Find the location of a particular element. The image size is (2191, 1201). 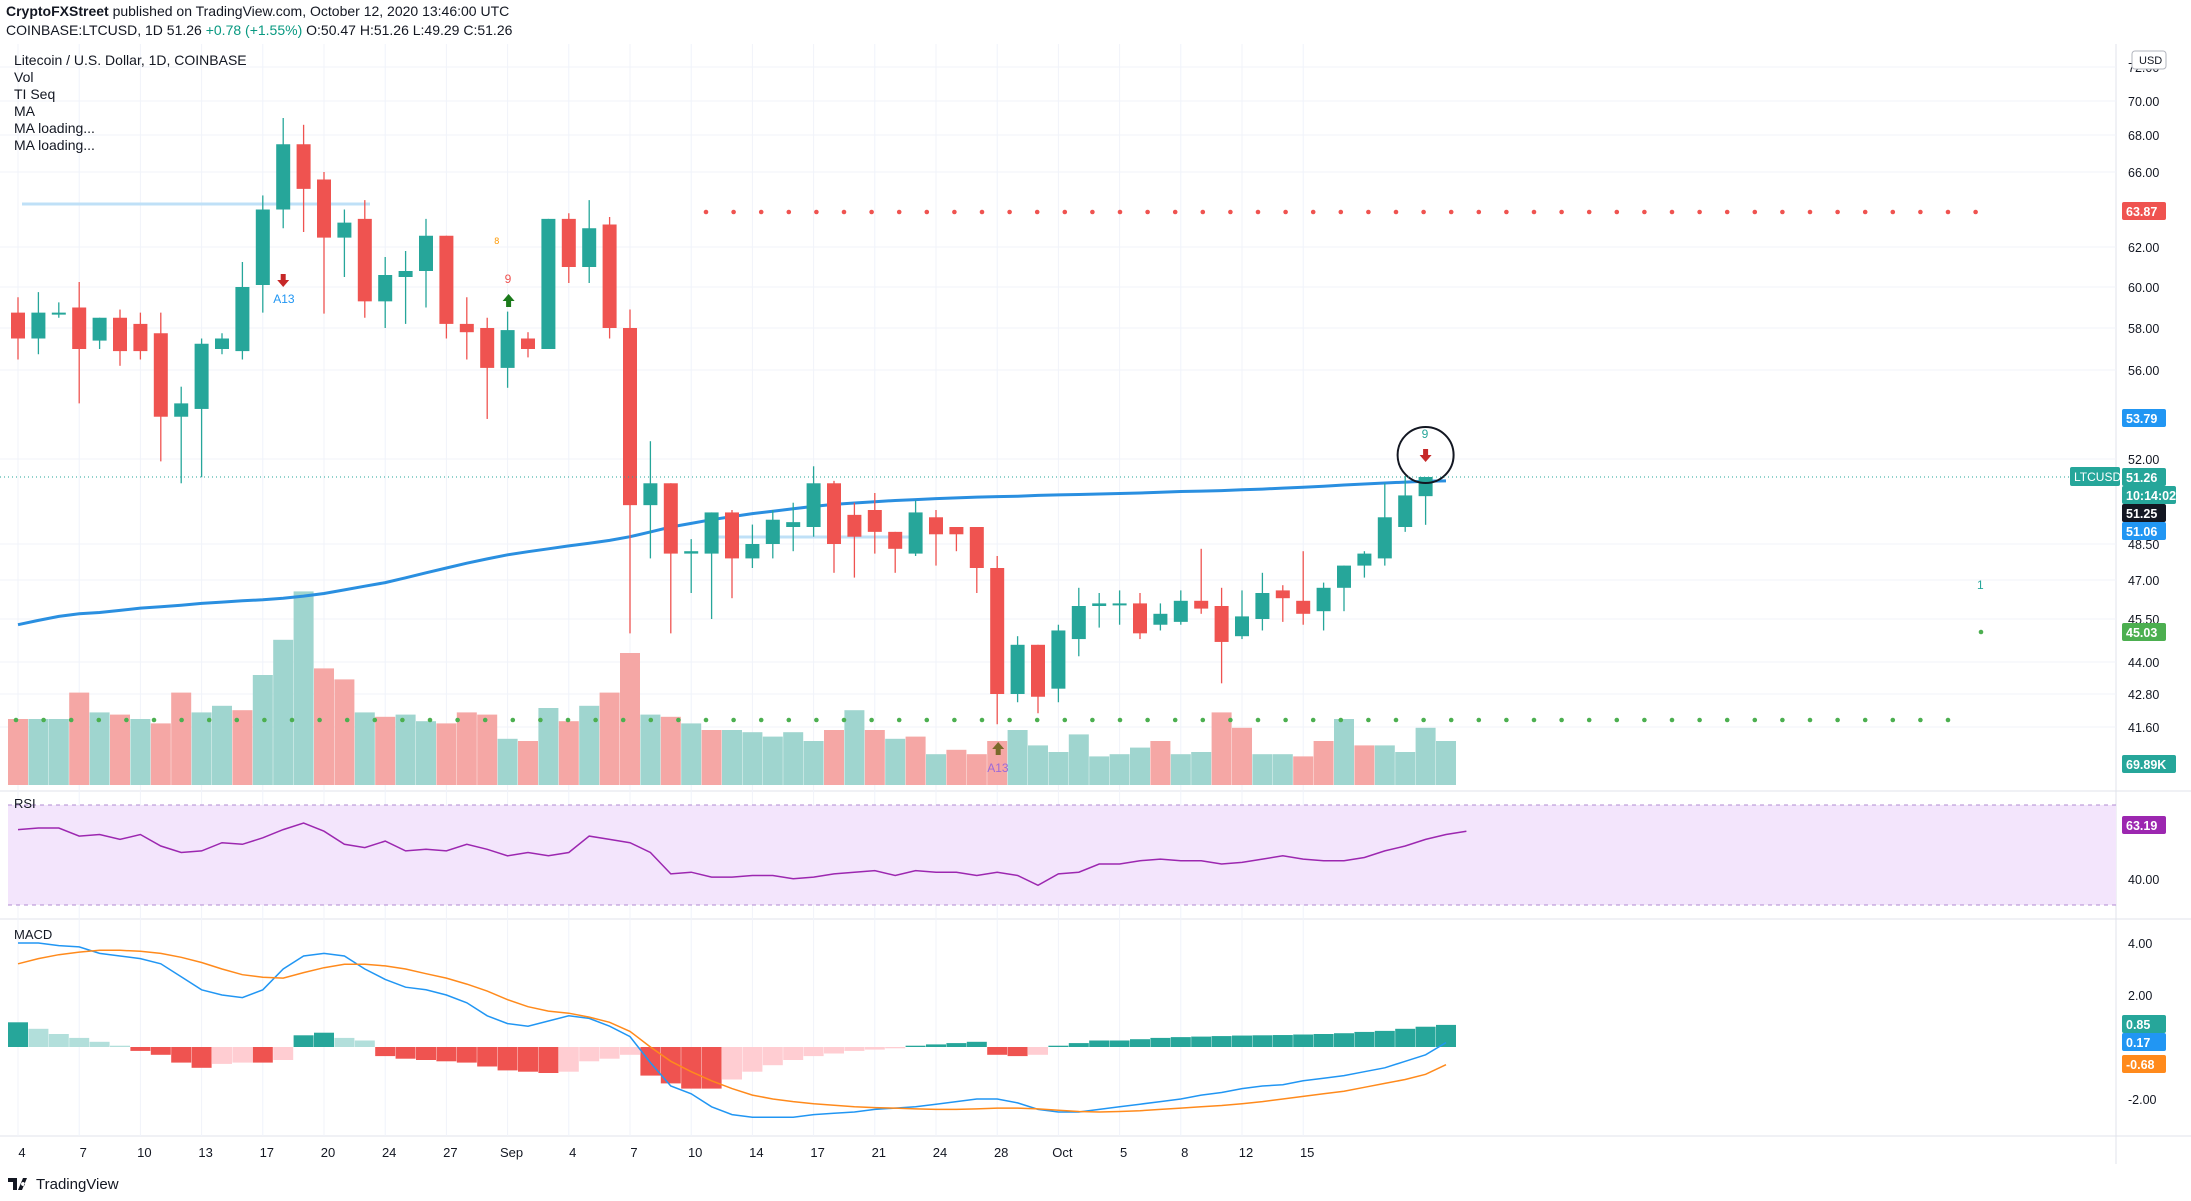

legend-title: Litecoin / U.S. Dollar, 1D, COINBASE is located at coordinates (130, 60).